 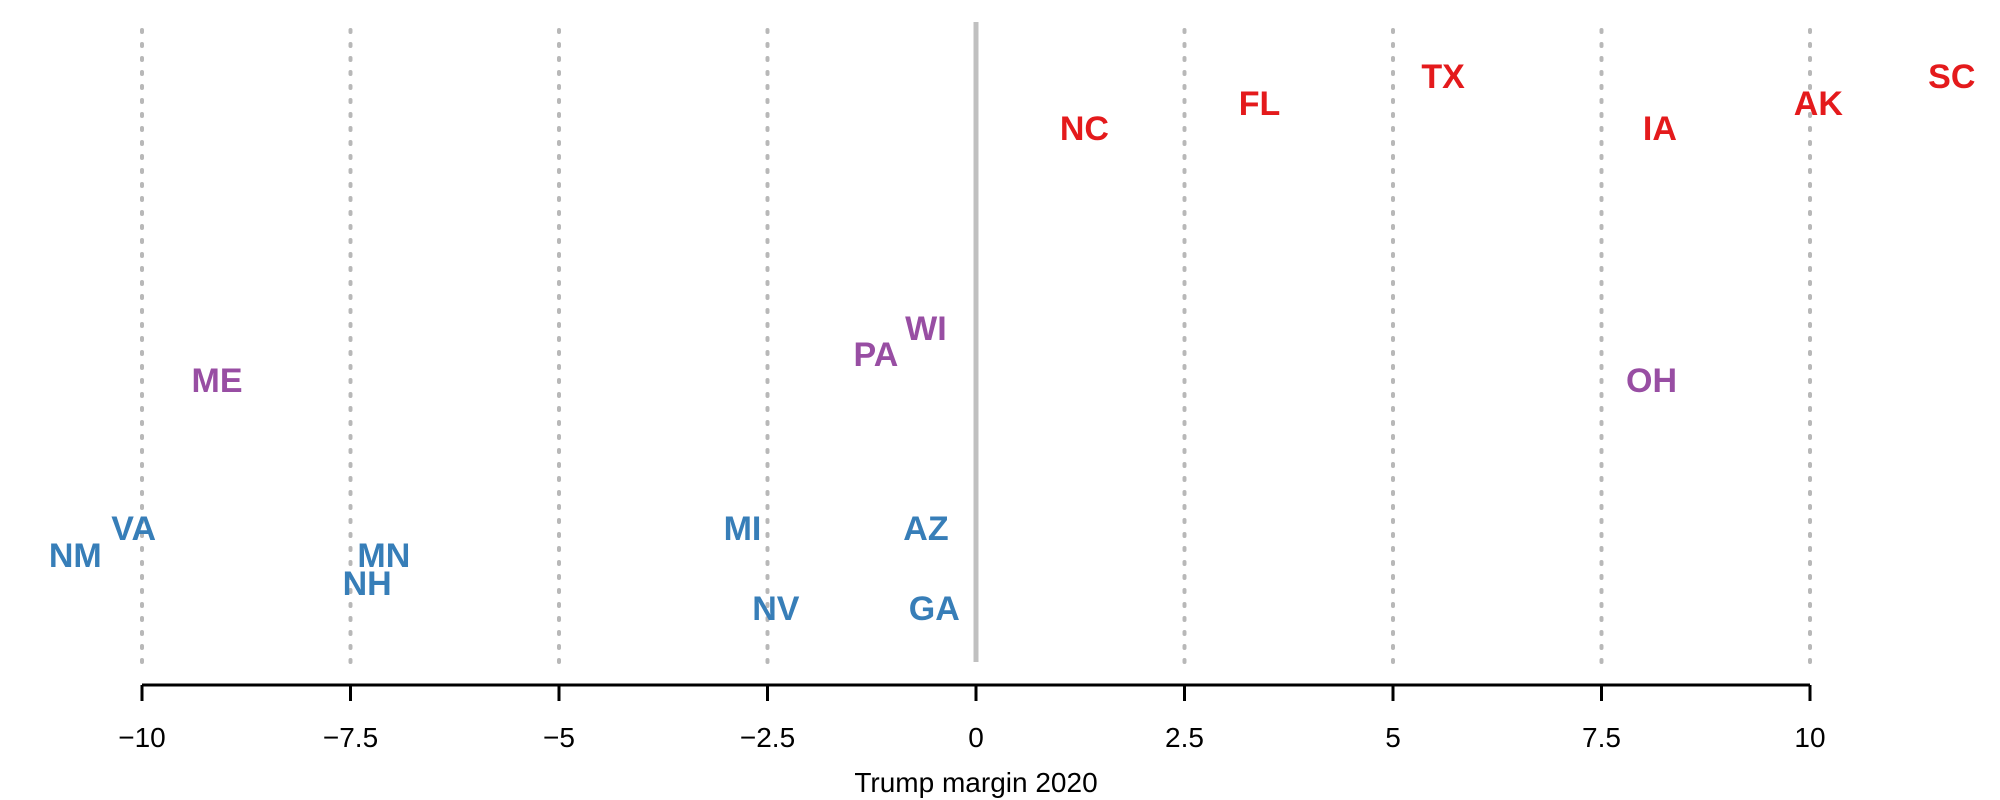 What do you see at coordinates (925, 529) in the screenshot?
I see `state-label-az: AZ` at bounding box center [925, 529].